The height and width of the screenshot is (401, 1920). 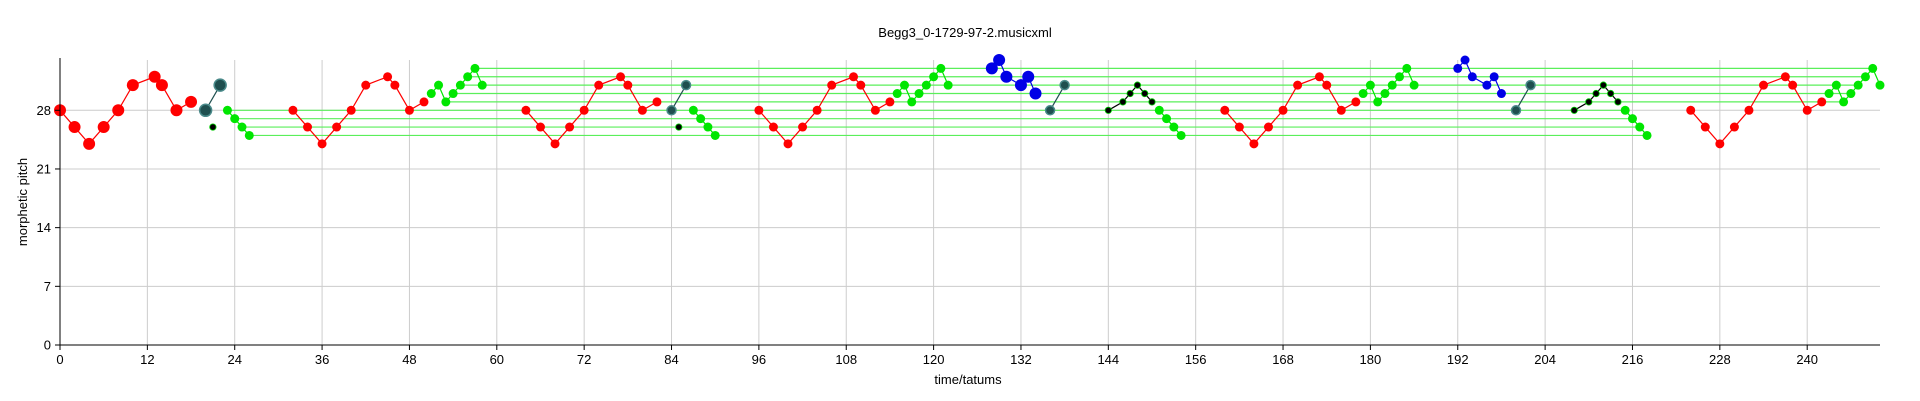 I want to click on x-tick-label: 204, so click(x=1545, y=359).